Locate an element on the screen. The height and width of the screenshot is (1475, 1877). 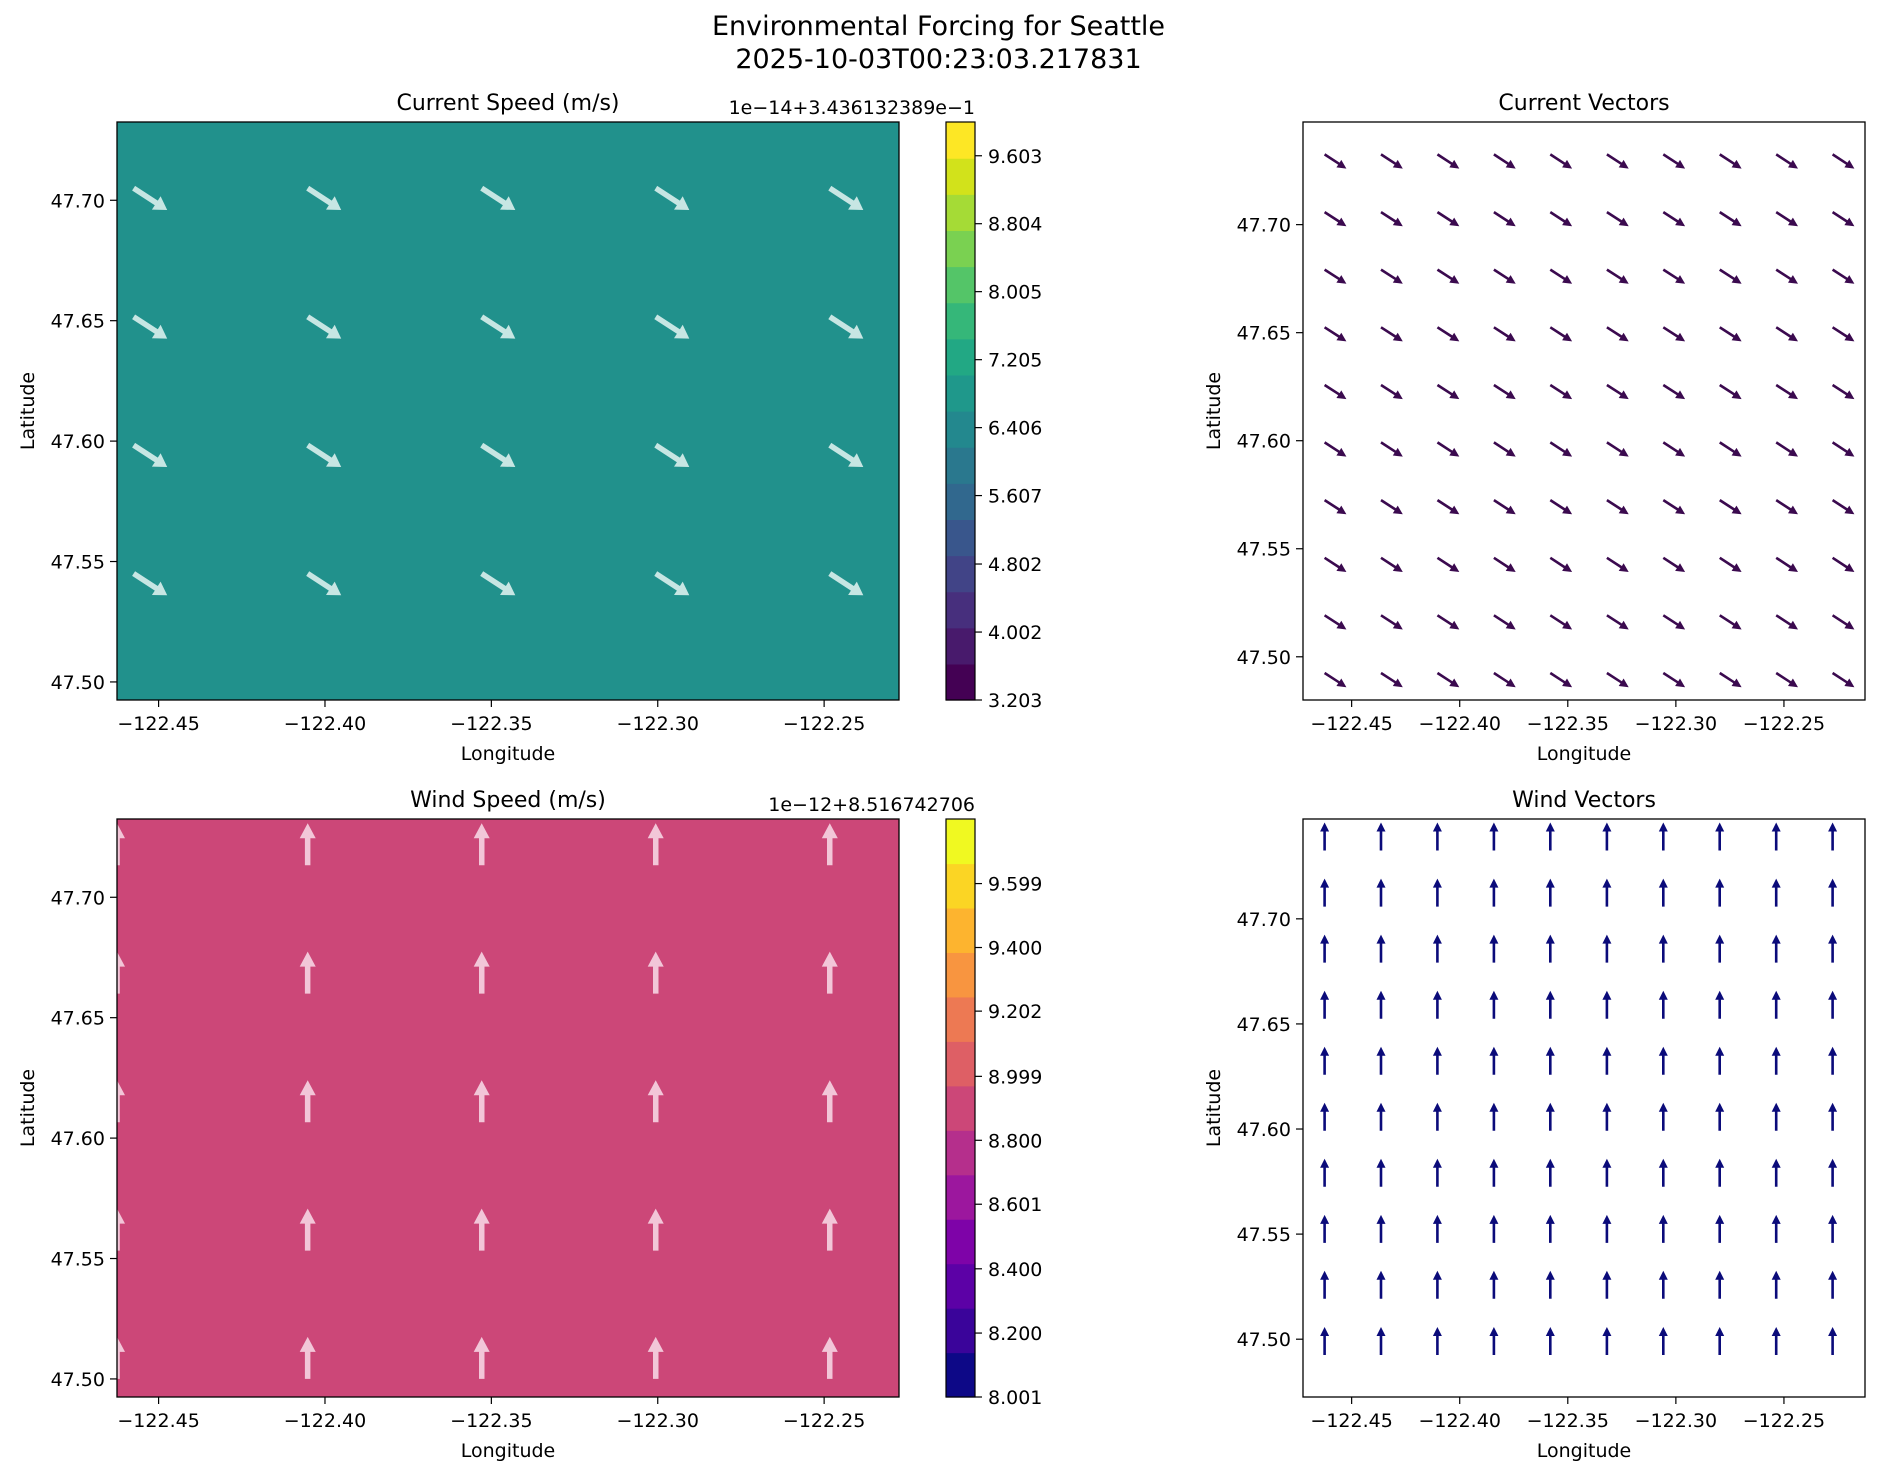
current-speed-xlabel: Longitude is located at coordinates (508, 754).